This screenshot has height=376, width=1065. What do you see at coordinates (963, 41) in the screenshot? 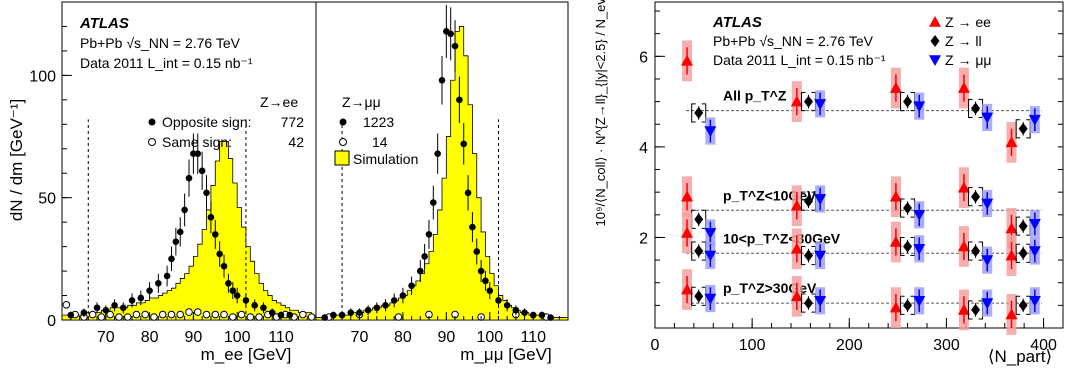
I see `legend-ll-label: Z → ll` at bounding box center [963, 41].